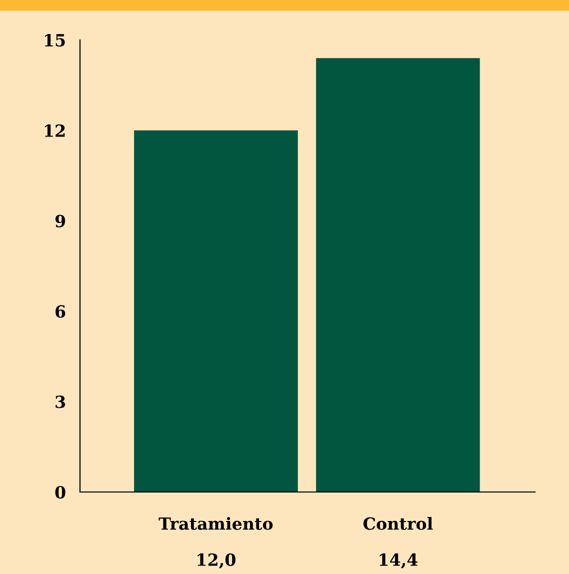 This screenshot has height=574, width=569. Describe the element at coordinates (60, 221) in the screenshot. I see `y-tick-label: 9` at that location.